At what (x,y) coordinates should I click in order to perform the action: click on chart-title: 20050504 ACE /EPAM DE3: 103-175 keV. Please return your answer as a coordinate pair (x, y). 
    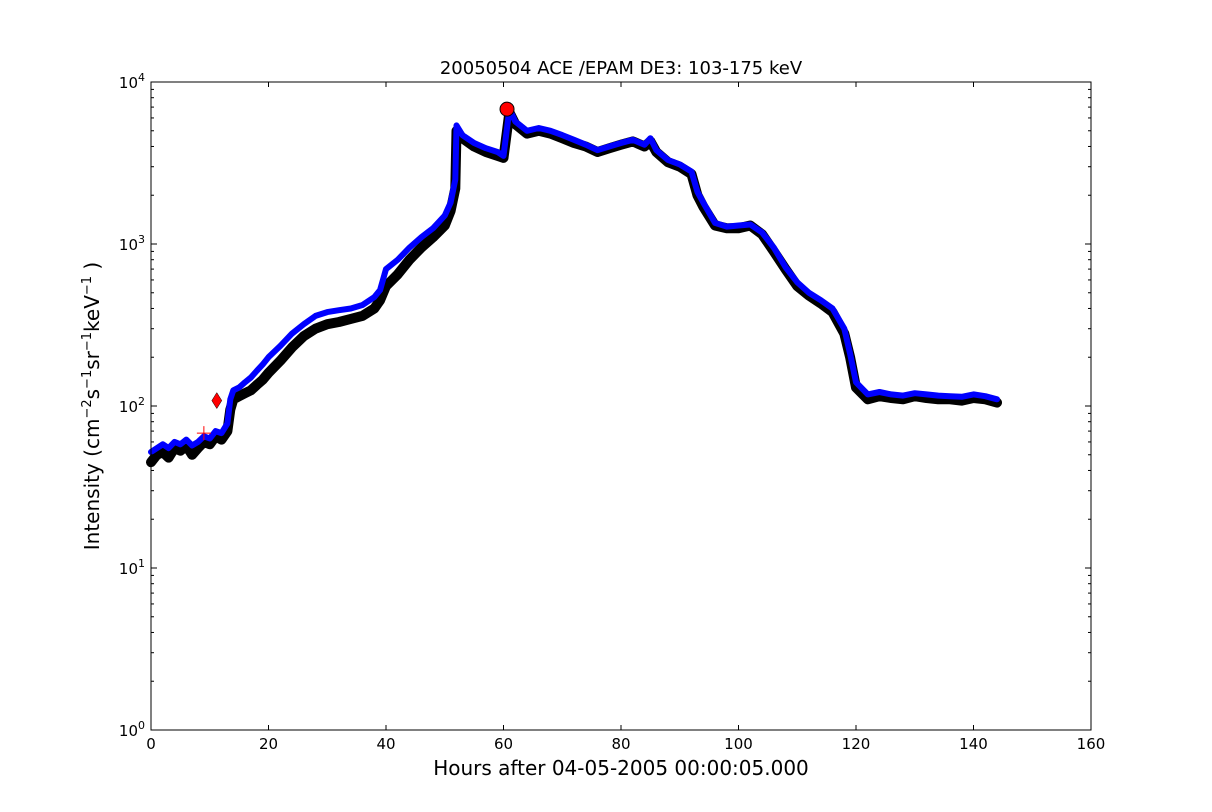
    Looking at the image, I should click on (621, 68).